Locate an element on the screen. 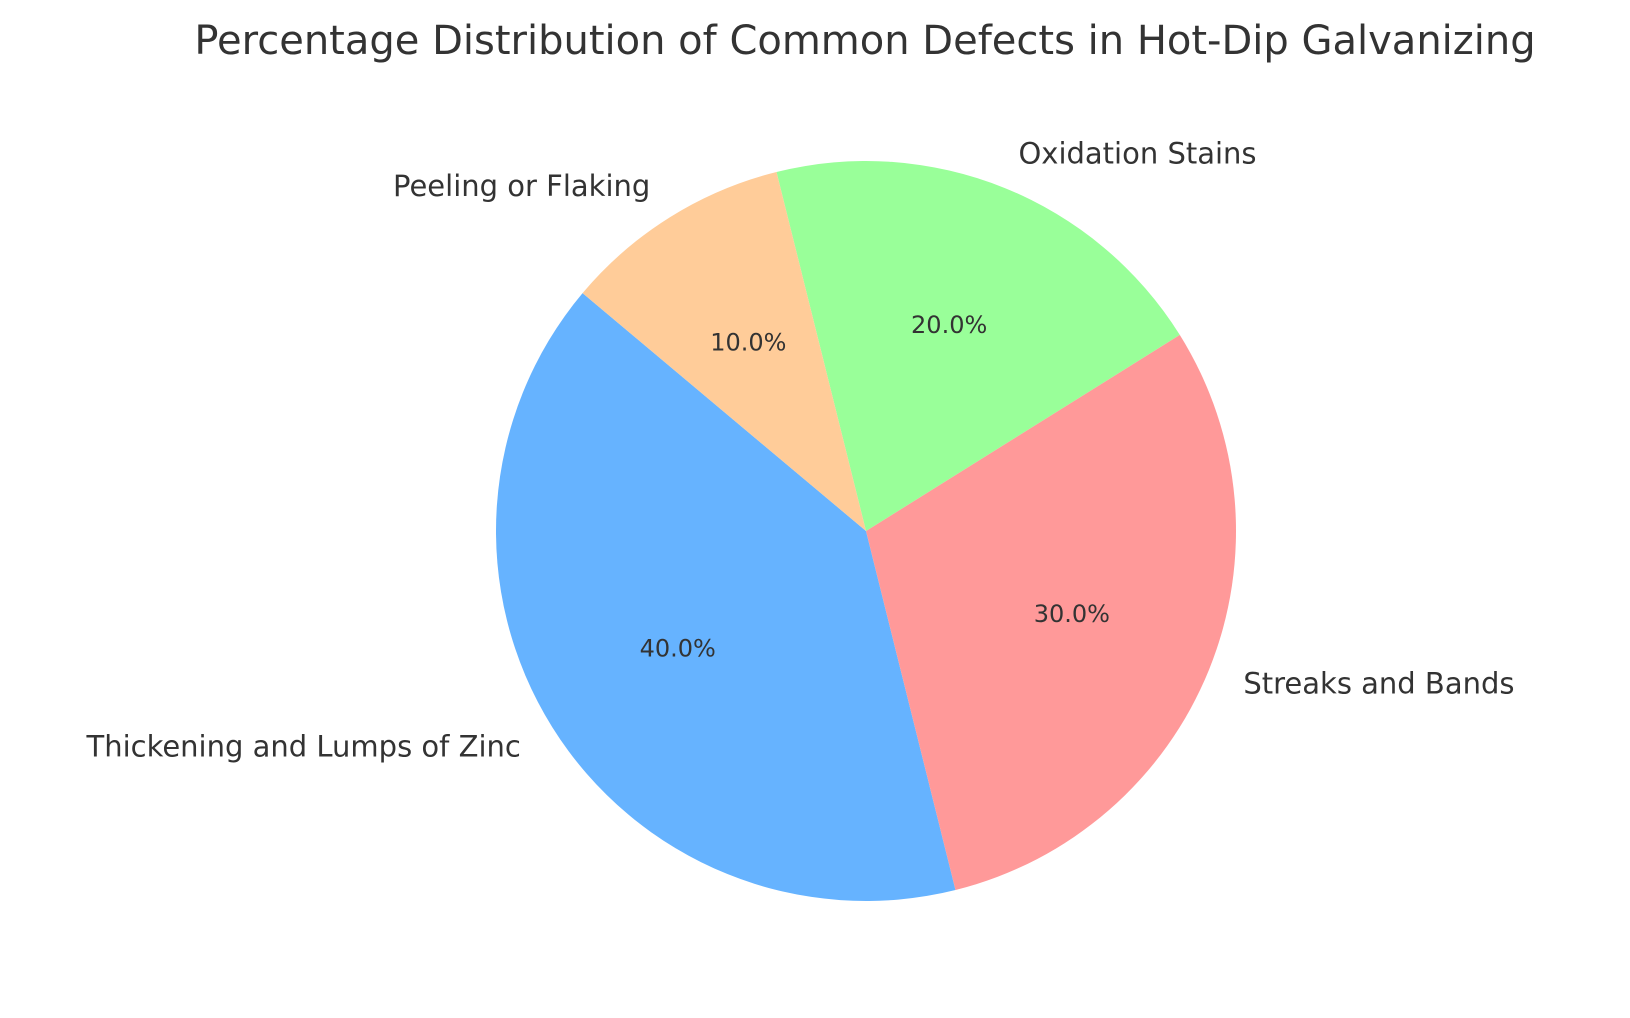  percent-label-oxidation-stains: 20.0% is located at coordinates (949, 325).